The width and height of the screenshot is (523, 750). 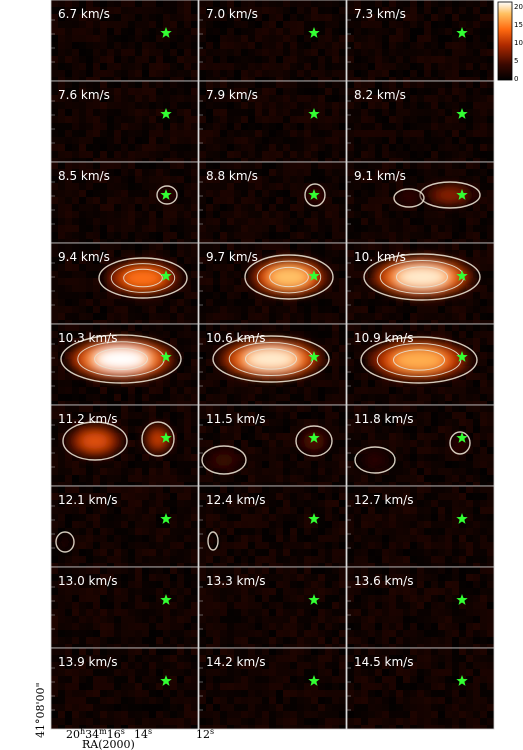 I want to click on channel-panel: 9.1 km/s, so click(x=420, y=202).